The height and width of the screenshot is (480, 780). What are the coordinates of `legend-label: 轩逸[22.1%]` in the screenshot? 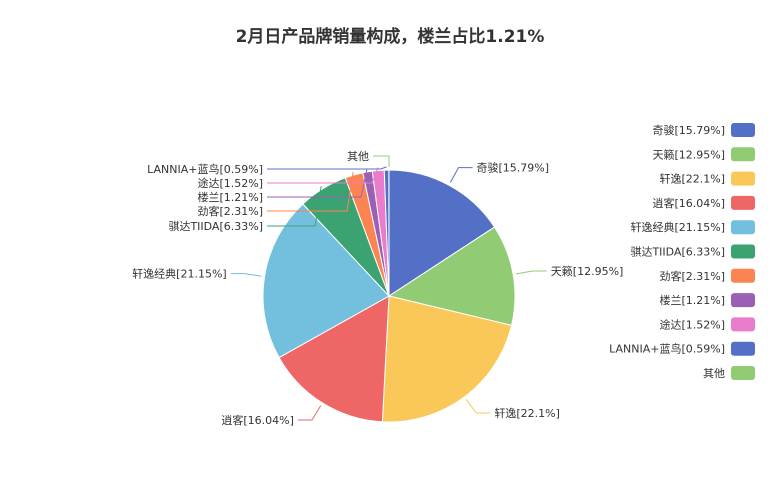 It's located at (692, 179).